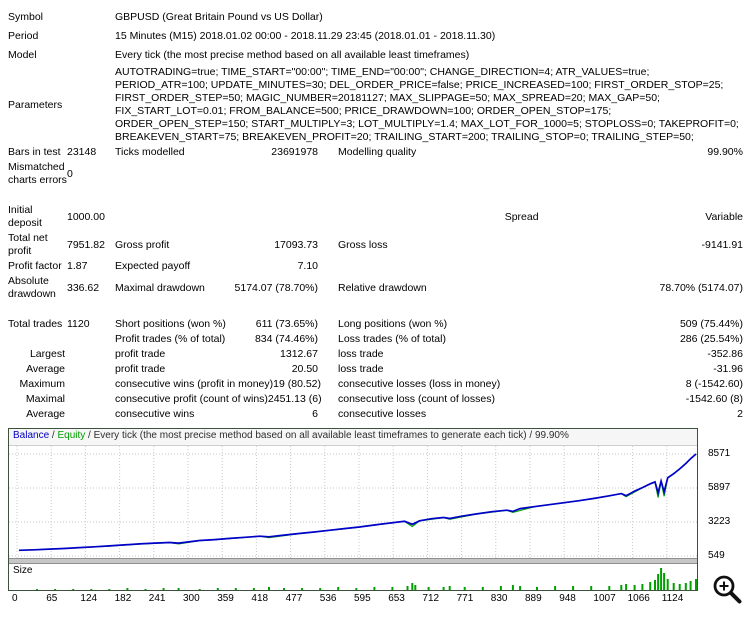 The height and width of the screenshot is (620, 750). Describe the element at coordinates (711, 324) in the screenshot. I see `long-positions-value: 509 (75.44%)` at that location.